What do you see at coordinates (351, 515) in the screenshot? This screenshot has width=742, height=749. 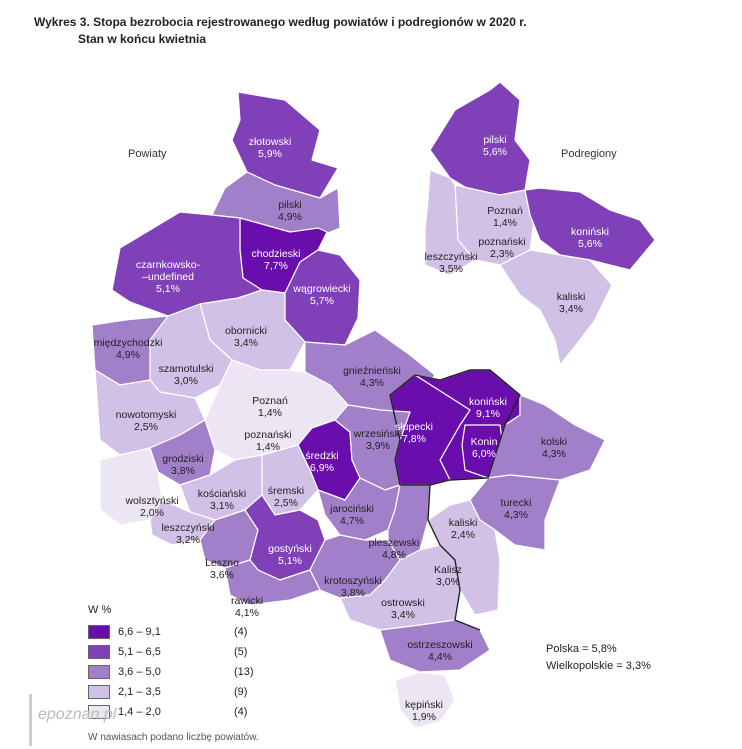 I see `powiat-label-22: jarociński 4,7%` at bounding box center [351, 515].